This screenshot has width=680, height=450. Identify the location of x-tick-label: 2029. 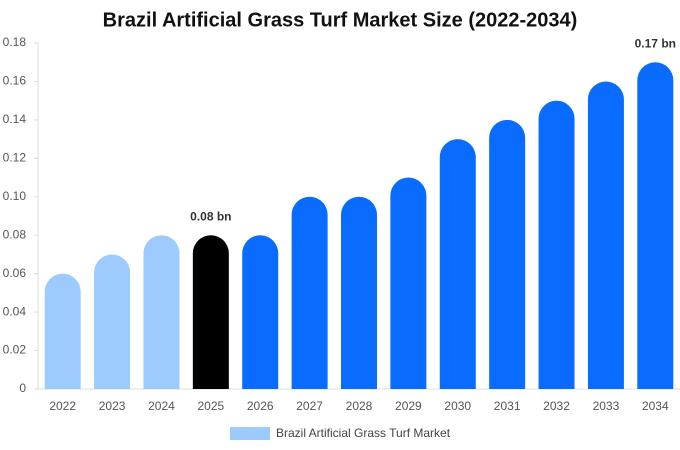
(408, 406).